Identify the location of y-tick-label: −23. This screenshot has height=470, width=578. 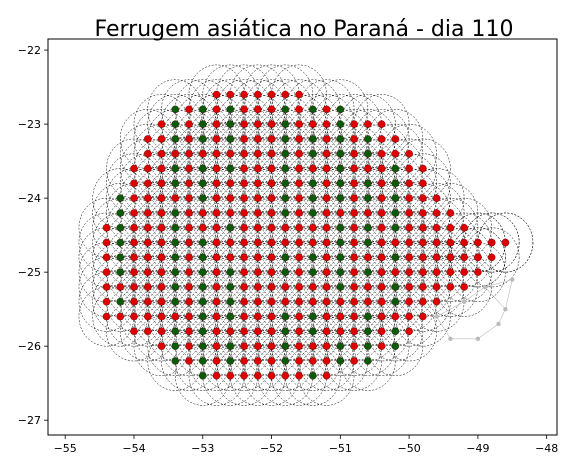
(29, 124).